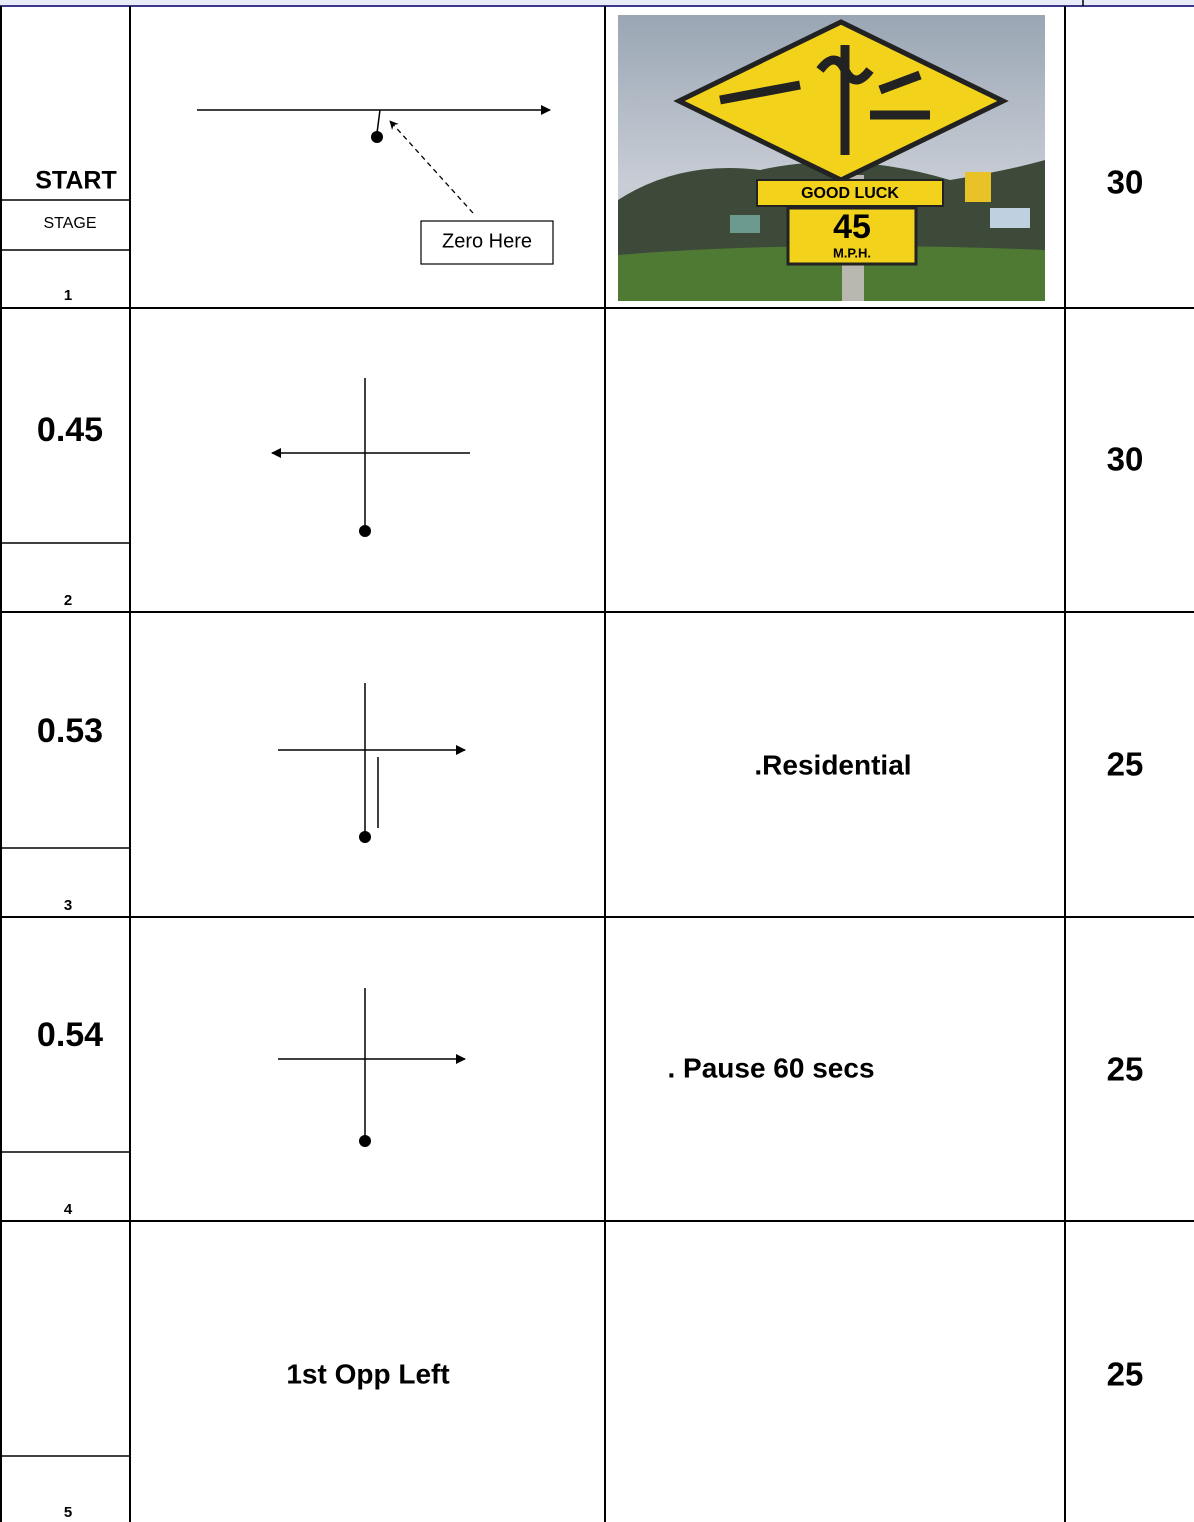  What do you see at coordinates (770, 1067) in the screenshot?
I see `instruction: . Pause 60 secs` at bounding box center [770, 1067].